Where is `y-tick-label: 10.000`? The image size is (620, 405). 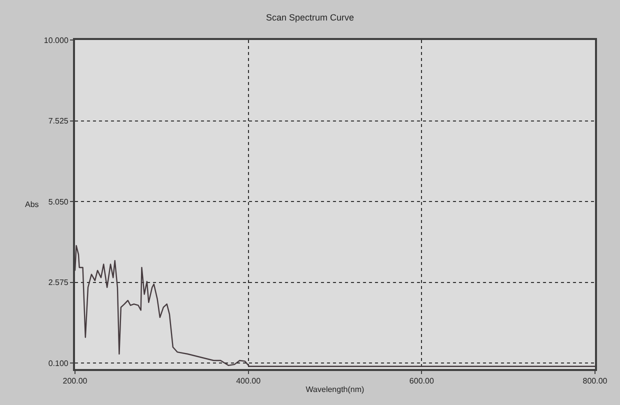 y-tick-label: 10.000 is located at coordinates (56, 40).